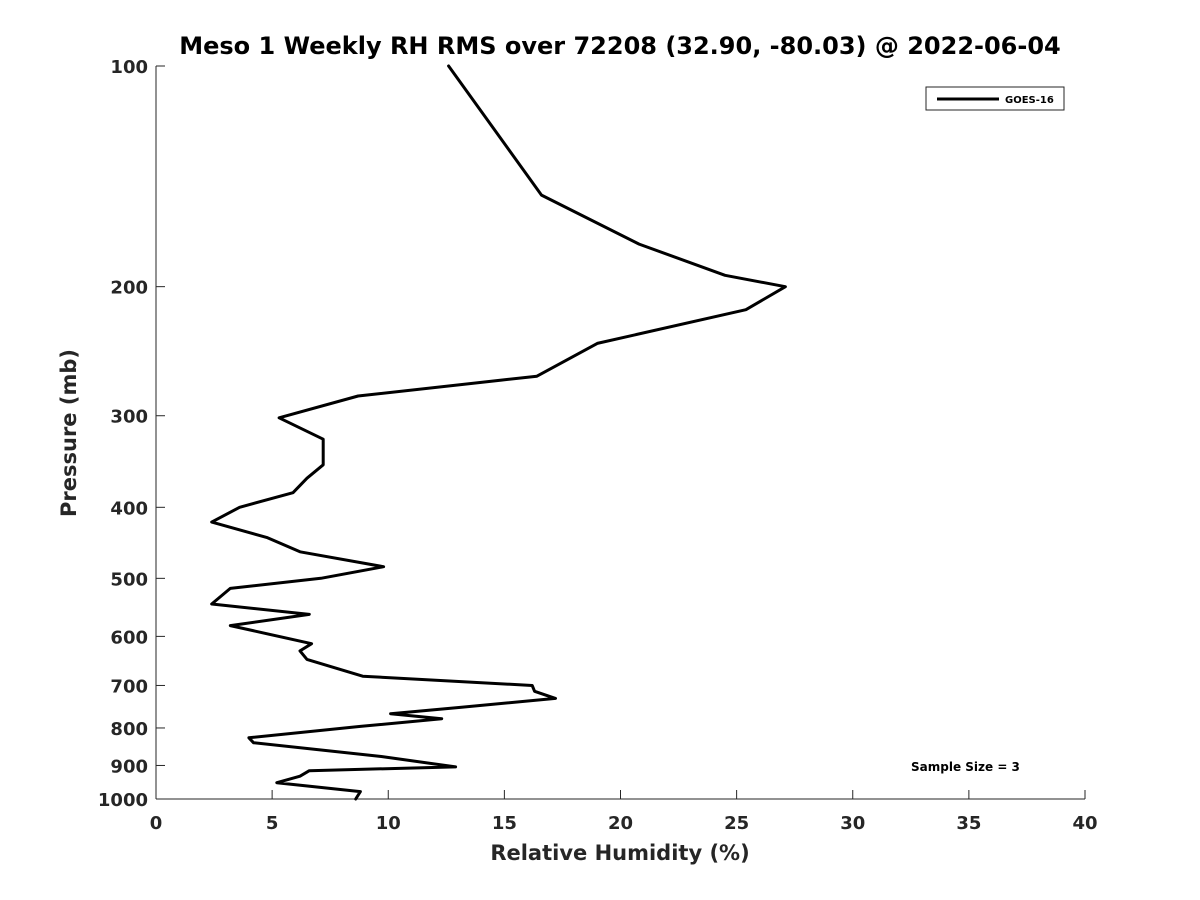 This screenshot has width=1200, height=900. I want to click on x-tick-label-20: 20, so click(620, 823).